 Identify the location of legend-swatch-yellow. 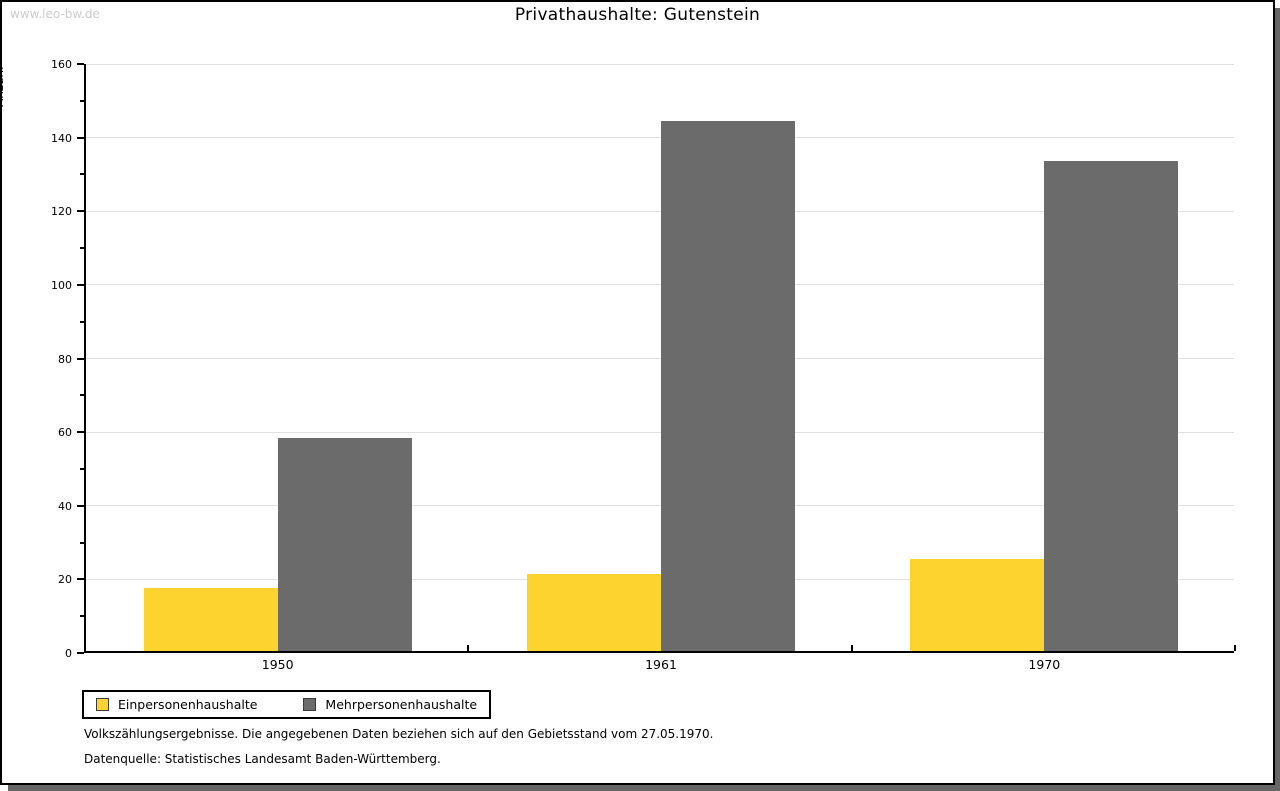
(102, 704).